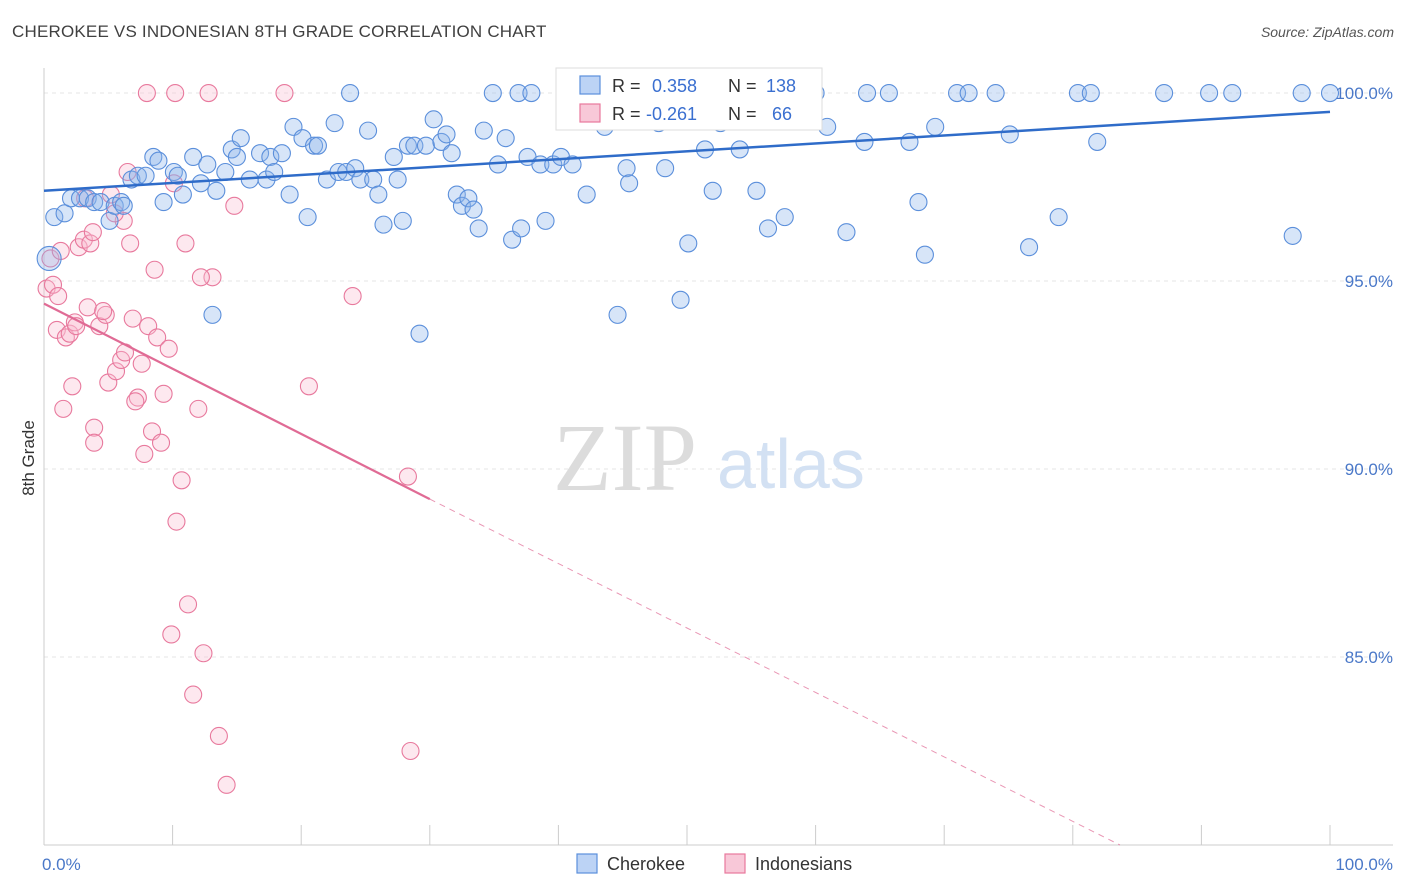  I want to click on stats-cherokee-n-label: N =, so click(742, 86).